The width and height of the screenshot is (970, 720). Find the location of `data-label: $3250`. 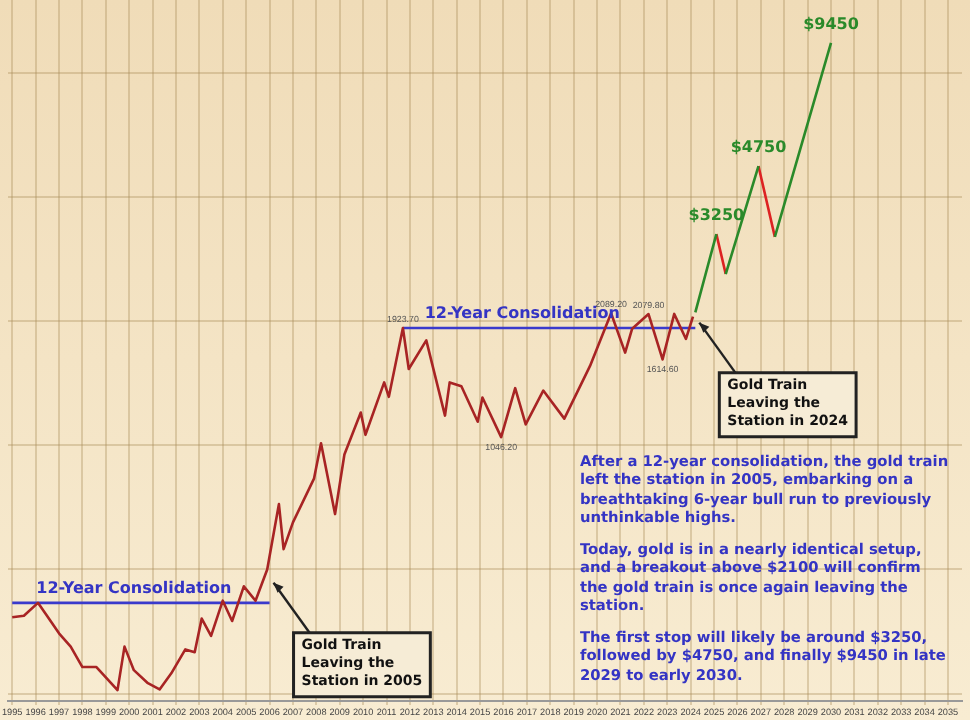

data-label: $3250 is located at coordinates (717, 215).